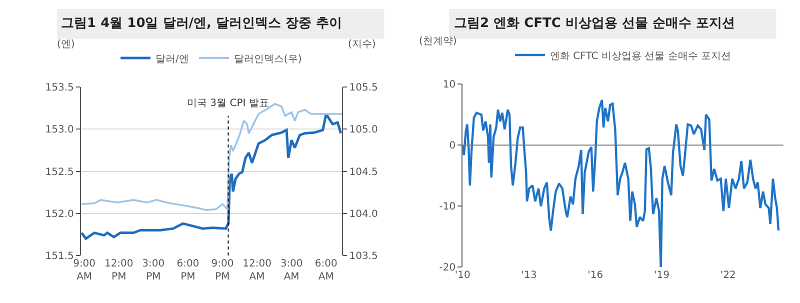  What do you see at coordinates (640, 56) in the screenshot?
I see `legend-label: 엔화 CFTC 비상업용 선물 순매수 포지션` at bounding box center [640, 56].